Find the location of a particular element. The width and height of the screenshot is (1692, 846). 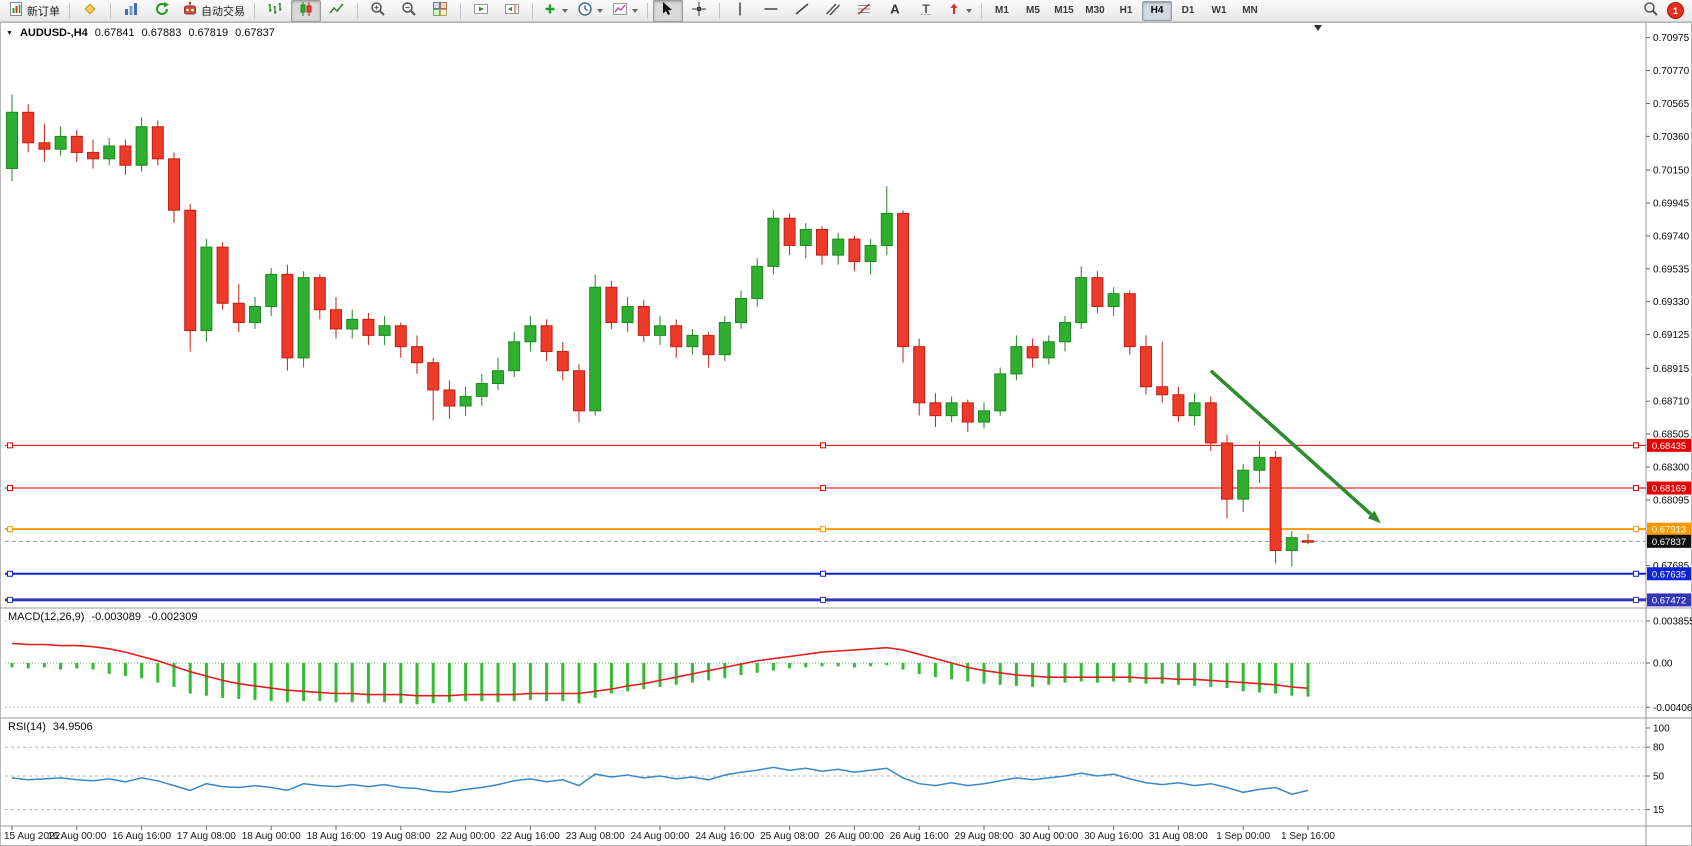

svg-text: 16 Aug 16:00 is located at coordinates (141, 836).